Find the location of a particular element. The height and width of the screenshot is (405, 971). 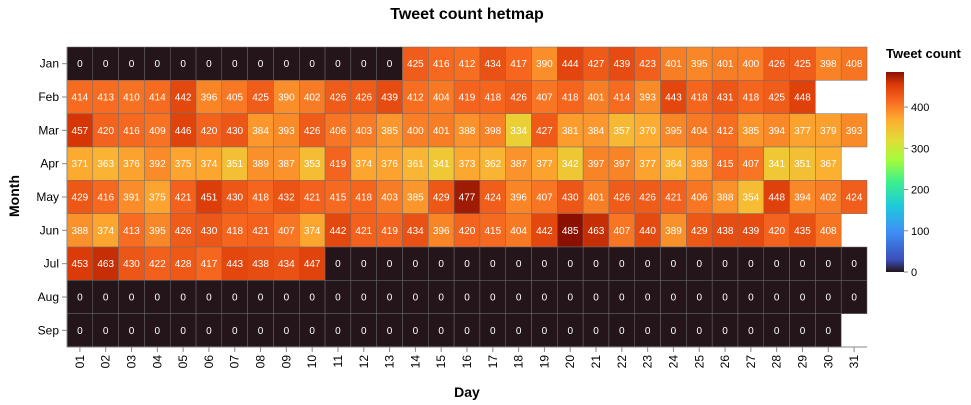

colorbar-tick-label: 400 is located at coordinates (920, 108).